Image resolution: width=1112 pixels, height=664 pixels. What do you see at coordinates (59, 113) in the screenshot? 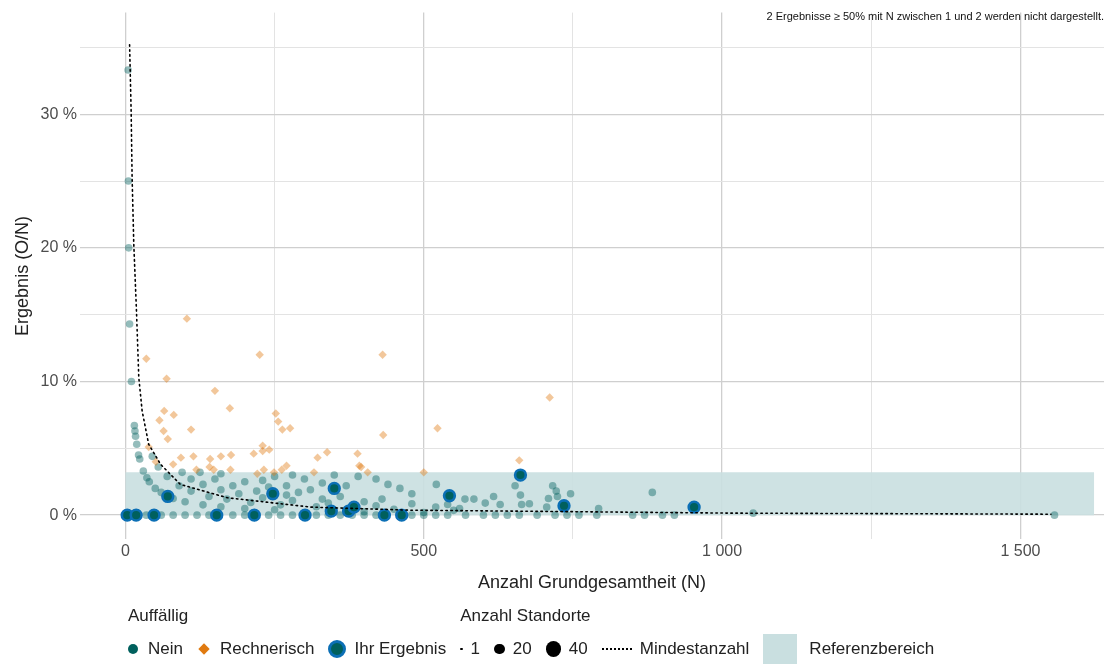
I see `y-tick-label: 30 %` at bounding box center [59, 113].